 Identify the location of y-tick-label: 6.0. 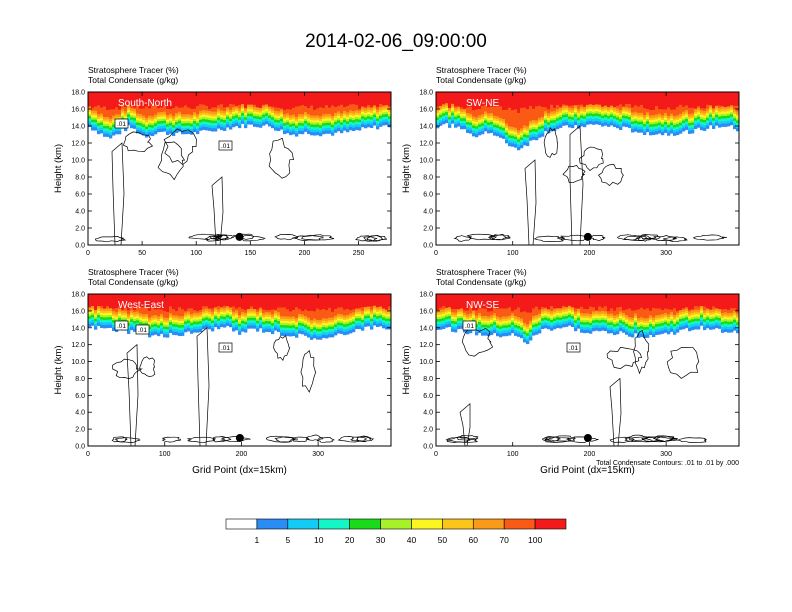
(80, 195).